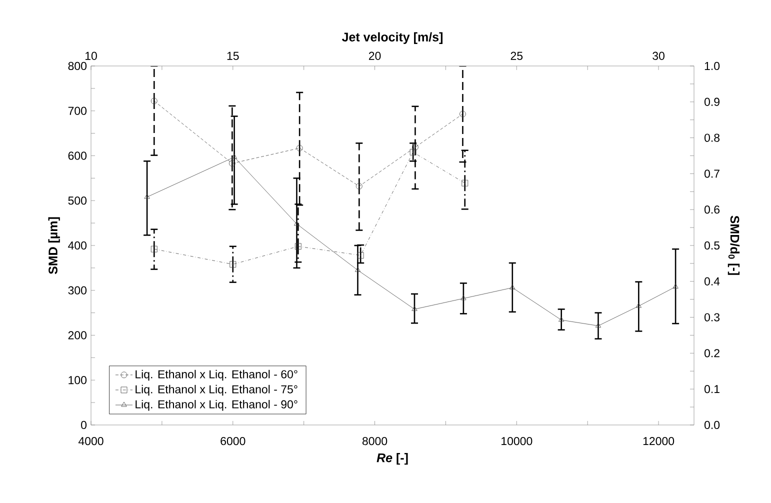 This screenshot has height=503, width=771. I want to click on x2-tick-label: 15, so click(233, 56).